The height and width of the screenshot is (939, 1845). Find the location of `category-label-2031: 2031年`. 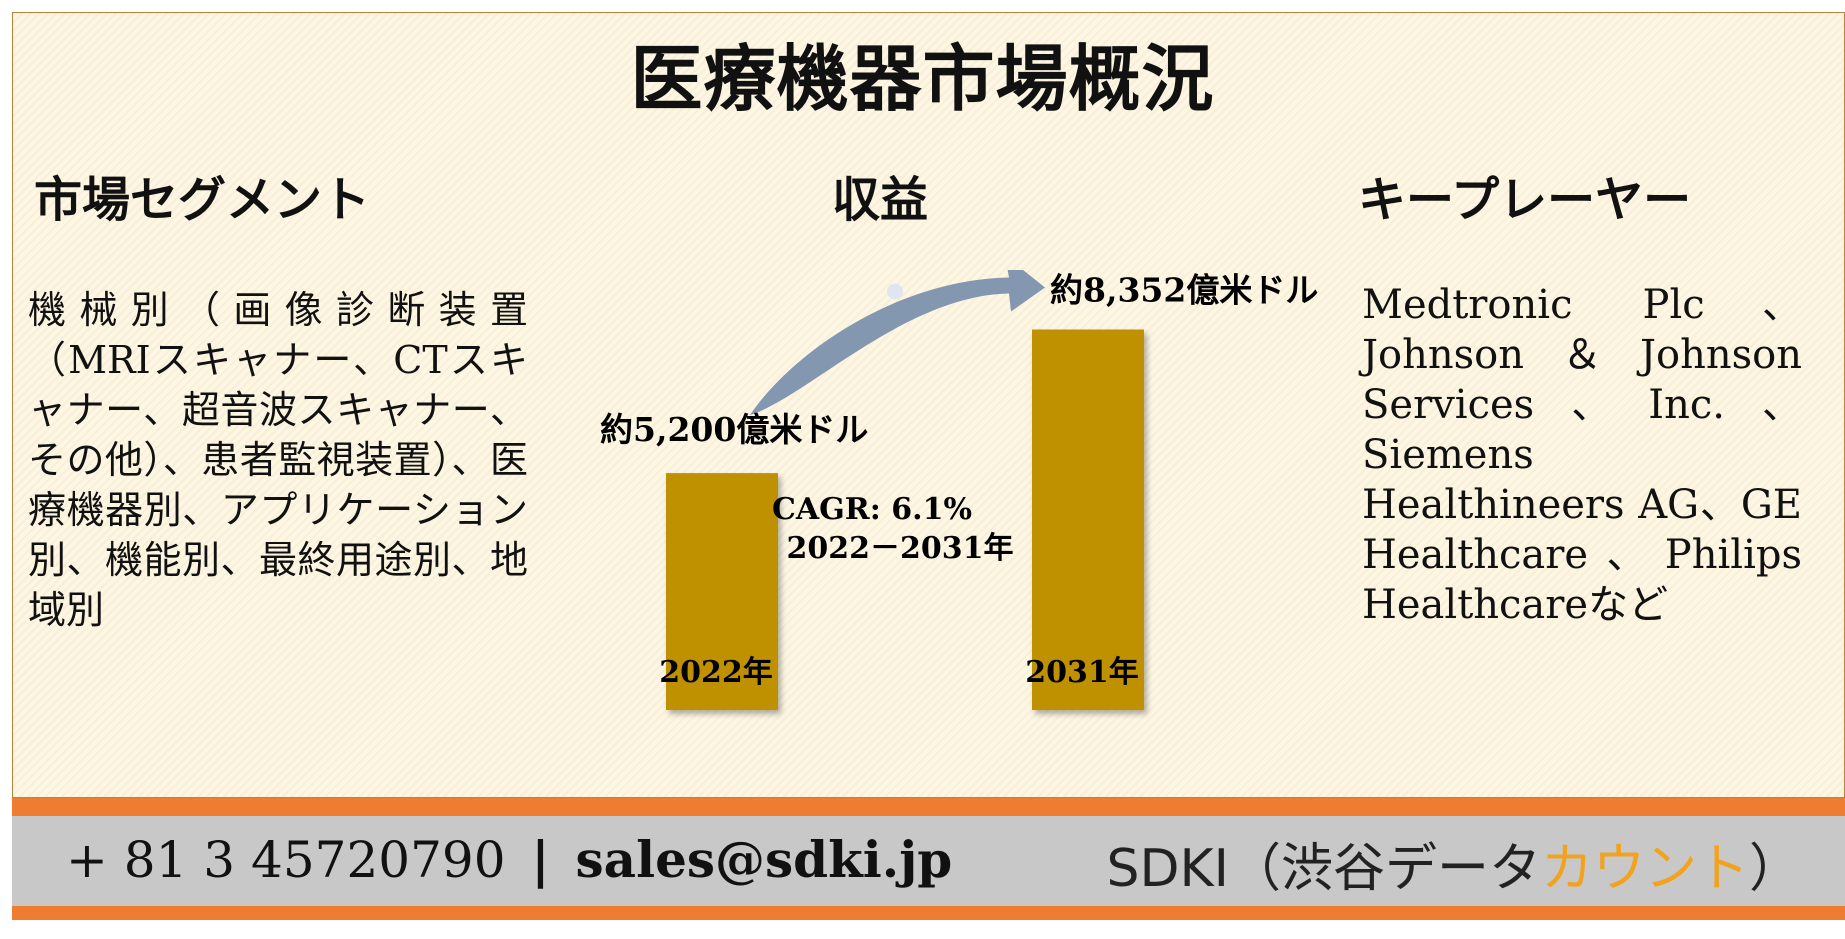

category-label-2031: 2031年 is located at coordinates (1082, 672).